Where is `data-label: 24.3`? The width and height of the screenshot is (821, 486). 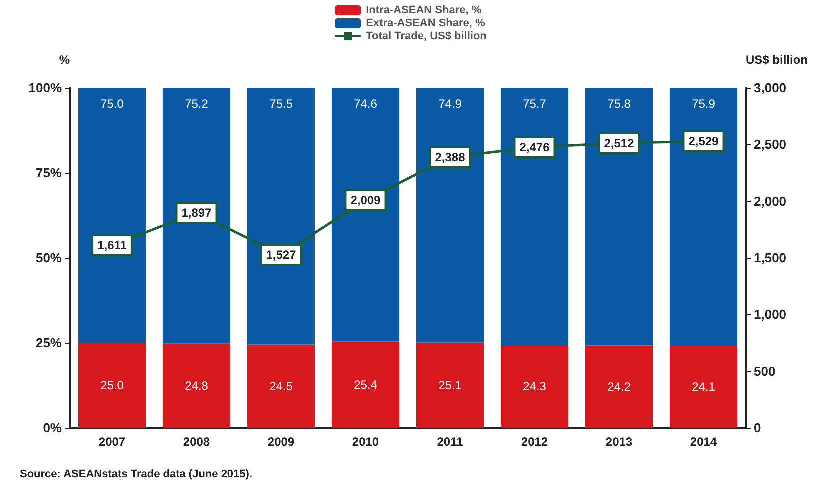 data-label: 24.3 is located at coordinates (535, 387).